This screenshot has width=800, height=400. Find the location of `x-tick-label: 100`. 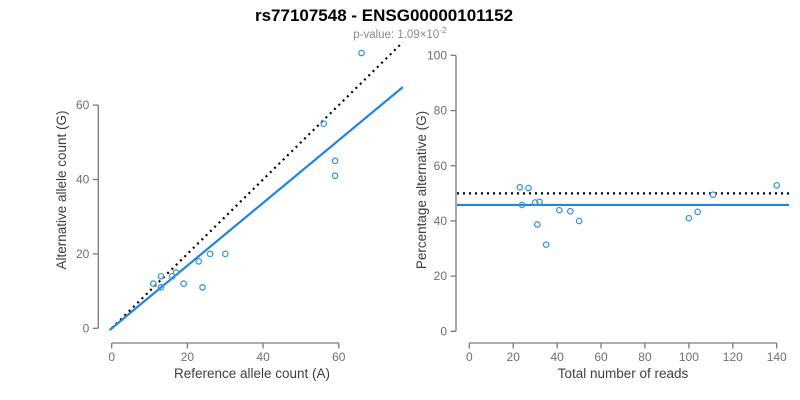

x-tick-label: 100 is located at coordinates (689, 357).